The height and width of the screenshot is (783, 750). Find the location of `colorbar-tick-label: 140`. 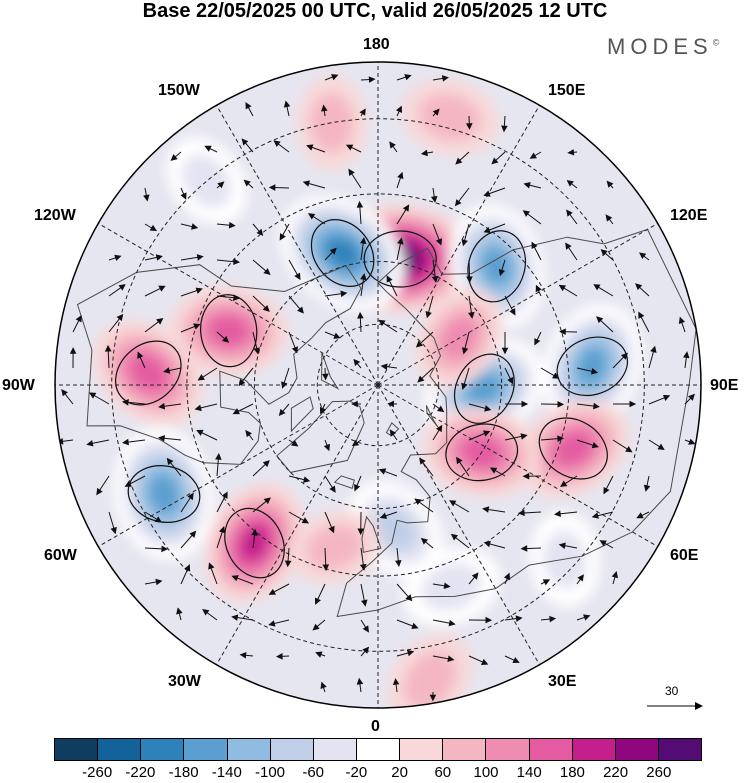

colorbar-tick-label: 140 is located at coordinates (529, 772).